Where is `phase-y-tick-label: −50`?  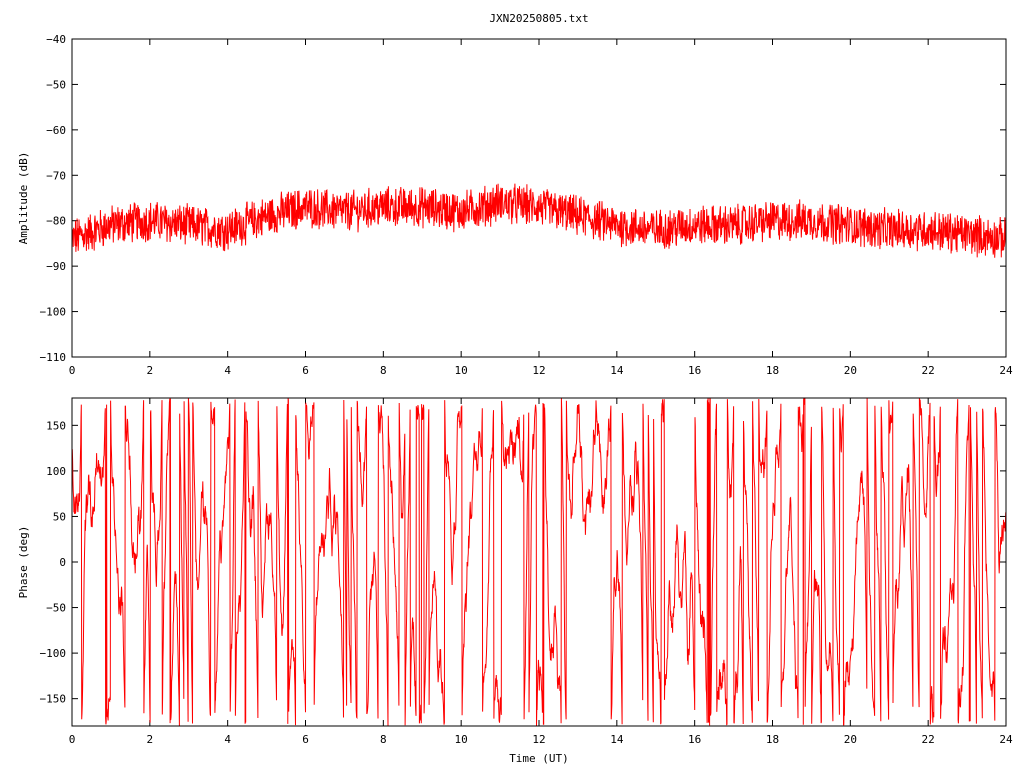
phase-y-tick-label: −50 is located at coordinates (56, 608).